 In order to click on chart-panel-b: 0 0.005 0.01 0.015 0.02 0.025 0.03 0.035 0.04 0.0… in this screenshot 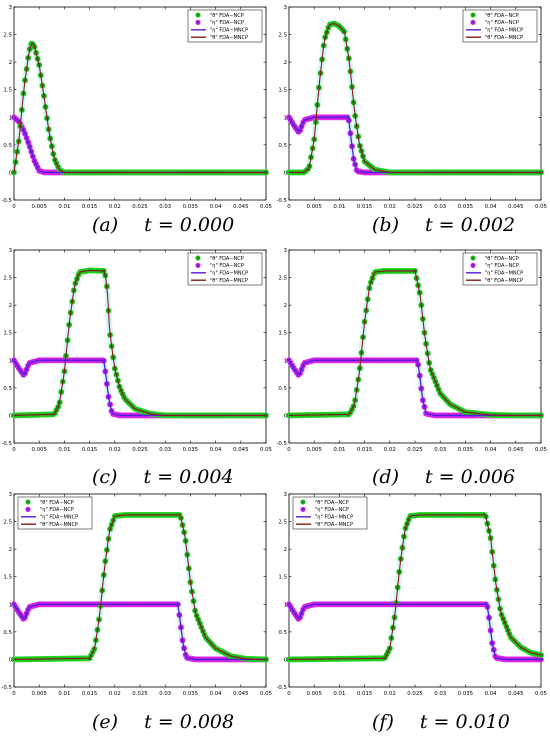, I will do `click(411, 107)`.